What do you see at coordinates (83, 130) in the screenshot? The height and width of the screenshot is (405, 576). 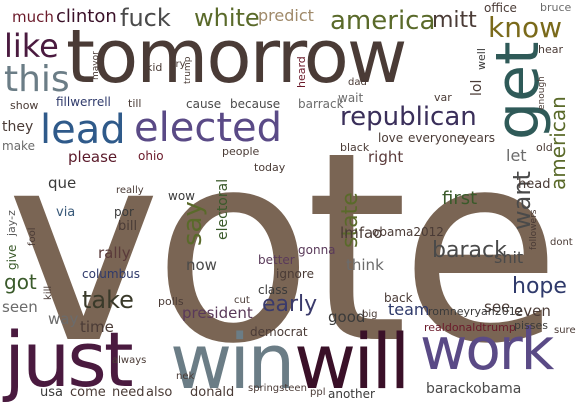 I see `word-lead: lead` at bounding box center [83, 130].